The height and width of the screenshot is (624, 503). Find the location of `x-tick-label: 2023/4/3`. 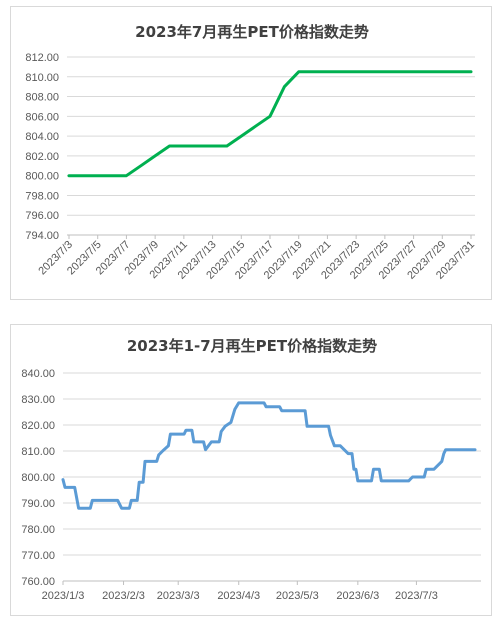

x-tick-label: 2023/4/3 is located at coordinates (238, 596).